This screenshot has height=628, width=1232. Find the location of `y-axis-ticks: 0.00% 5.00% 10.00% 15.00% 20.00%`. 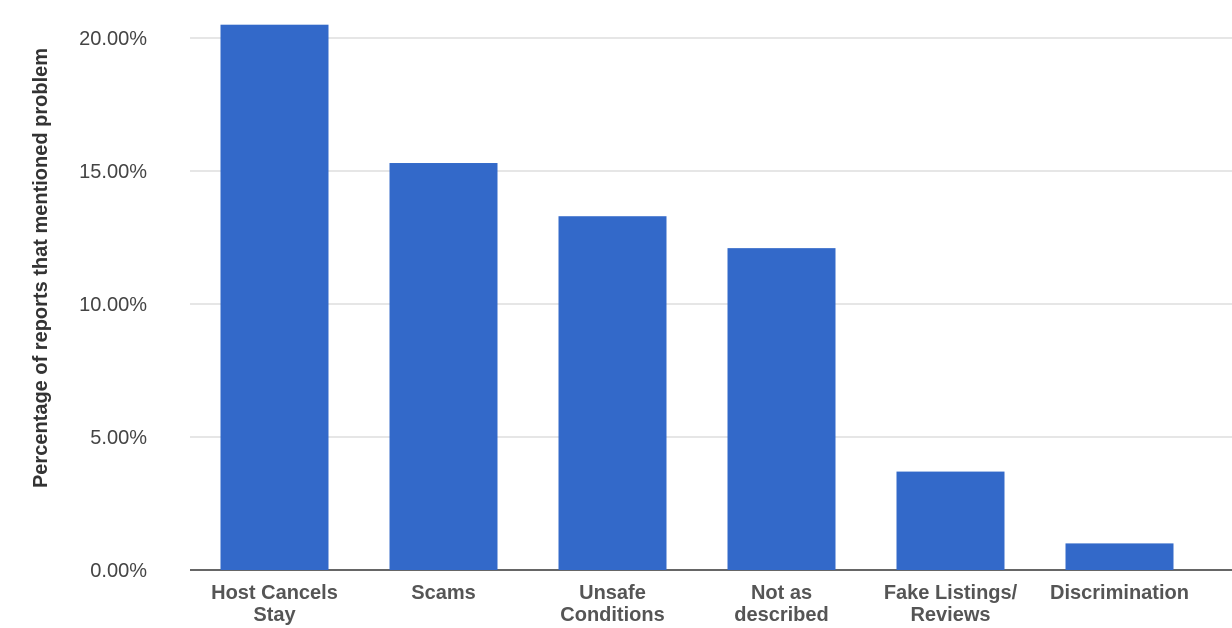

y-axis-ticks: 0.00% 5.00% 10.00% 15.00% 20.00% is located at coordinates (113, 305).